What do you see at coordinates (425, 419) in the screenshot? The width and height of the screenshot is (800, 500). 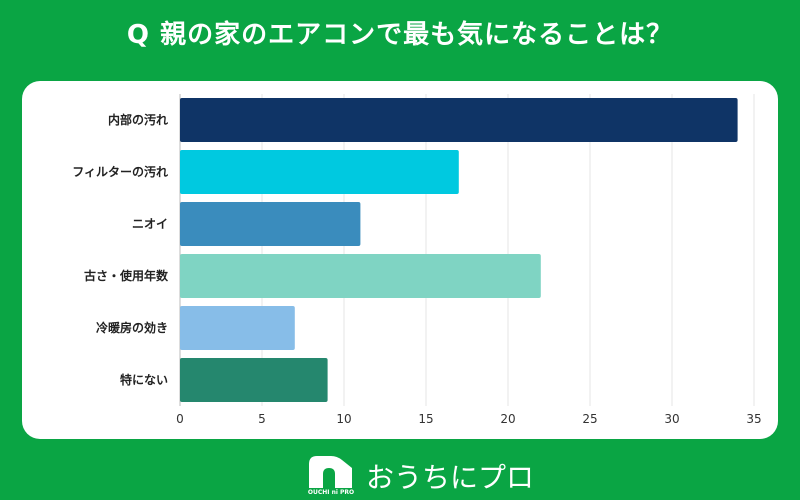 I see `x-tick-label: 15` at bounding box center [425, 419].